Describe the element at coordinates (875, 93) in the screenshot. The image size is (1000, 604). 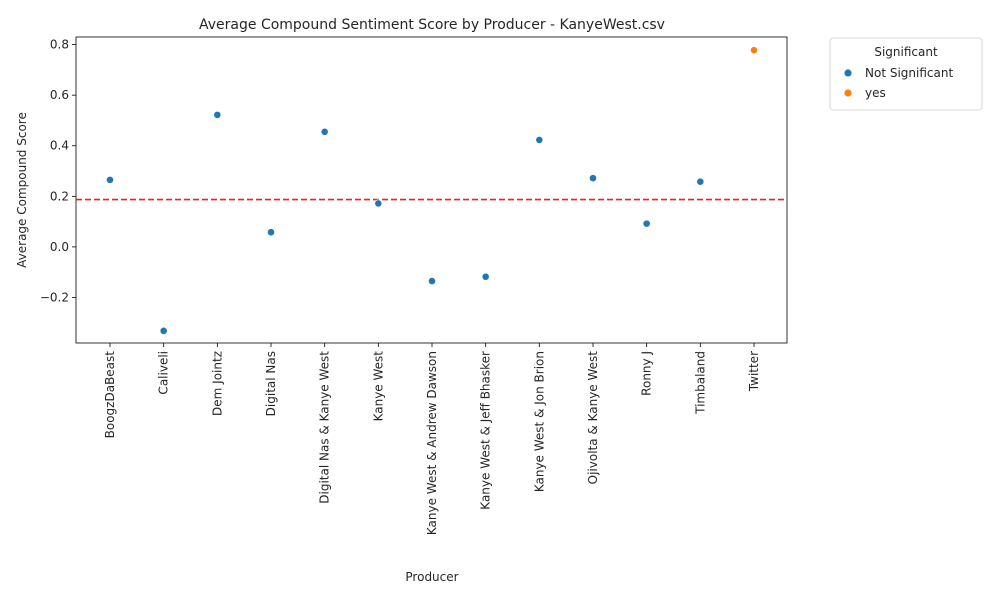
I see `legend-entry: yes` at that location.